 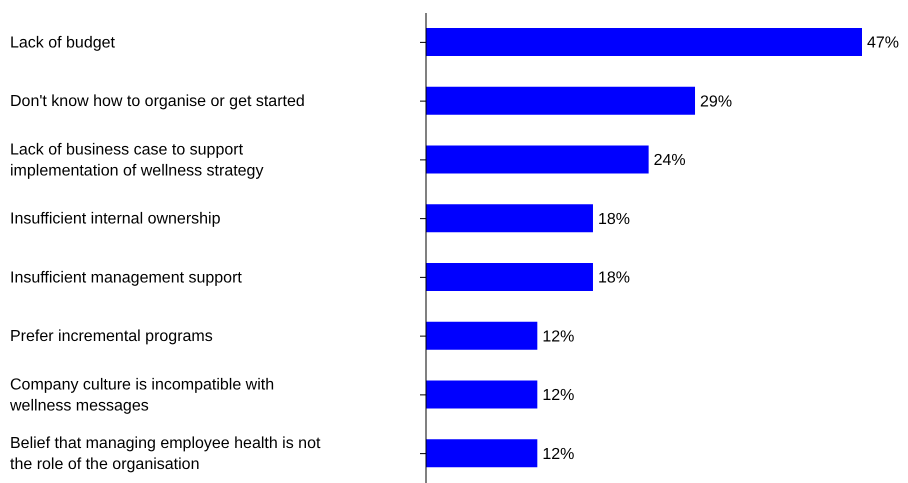 What do you see at coordinates (111, 336) in the screenshot?
I see `y-tick-label: Prefer incremental programs` at bounding box center [111, 336].